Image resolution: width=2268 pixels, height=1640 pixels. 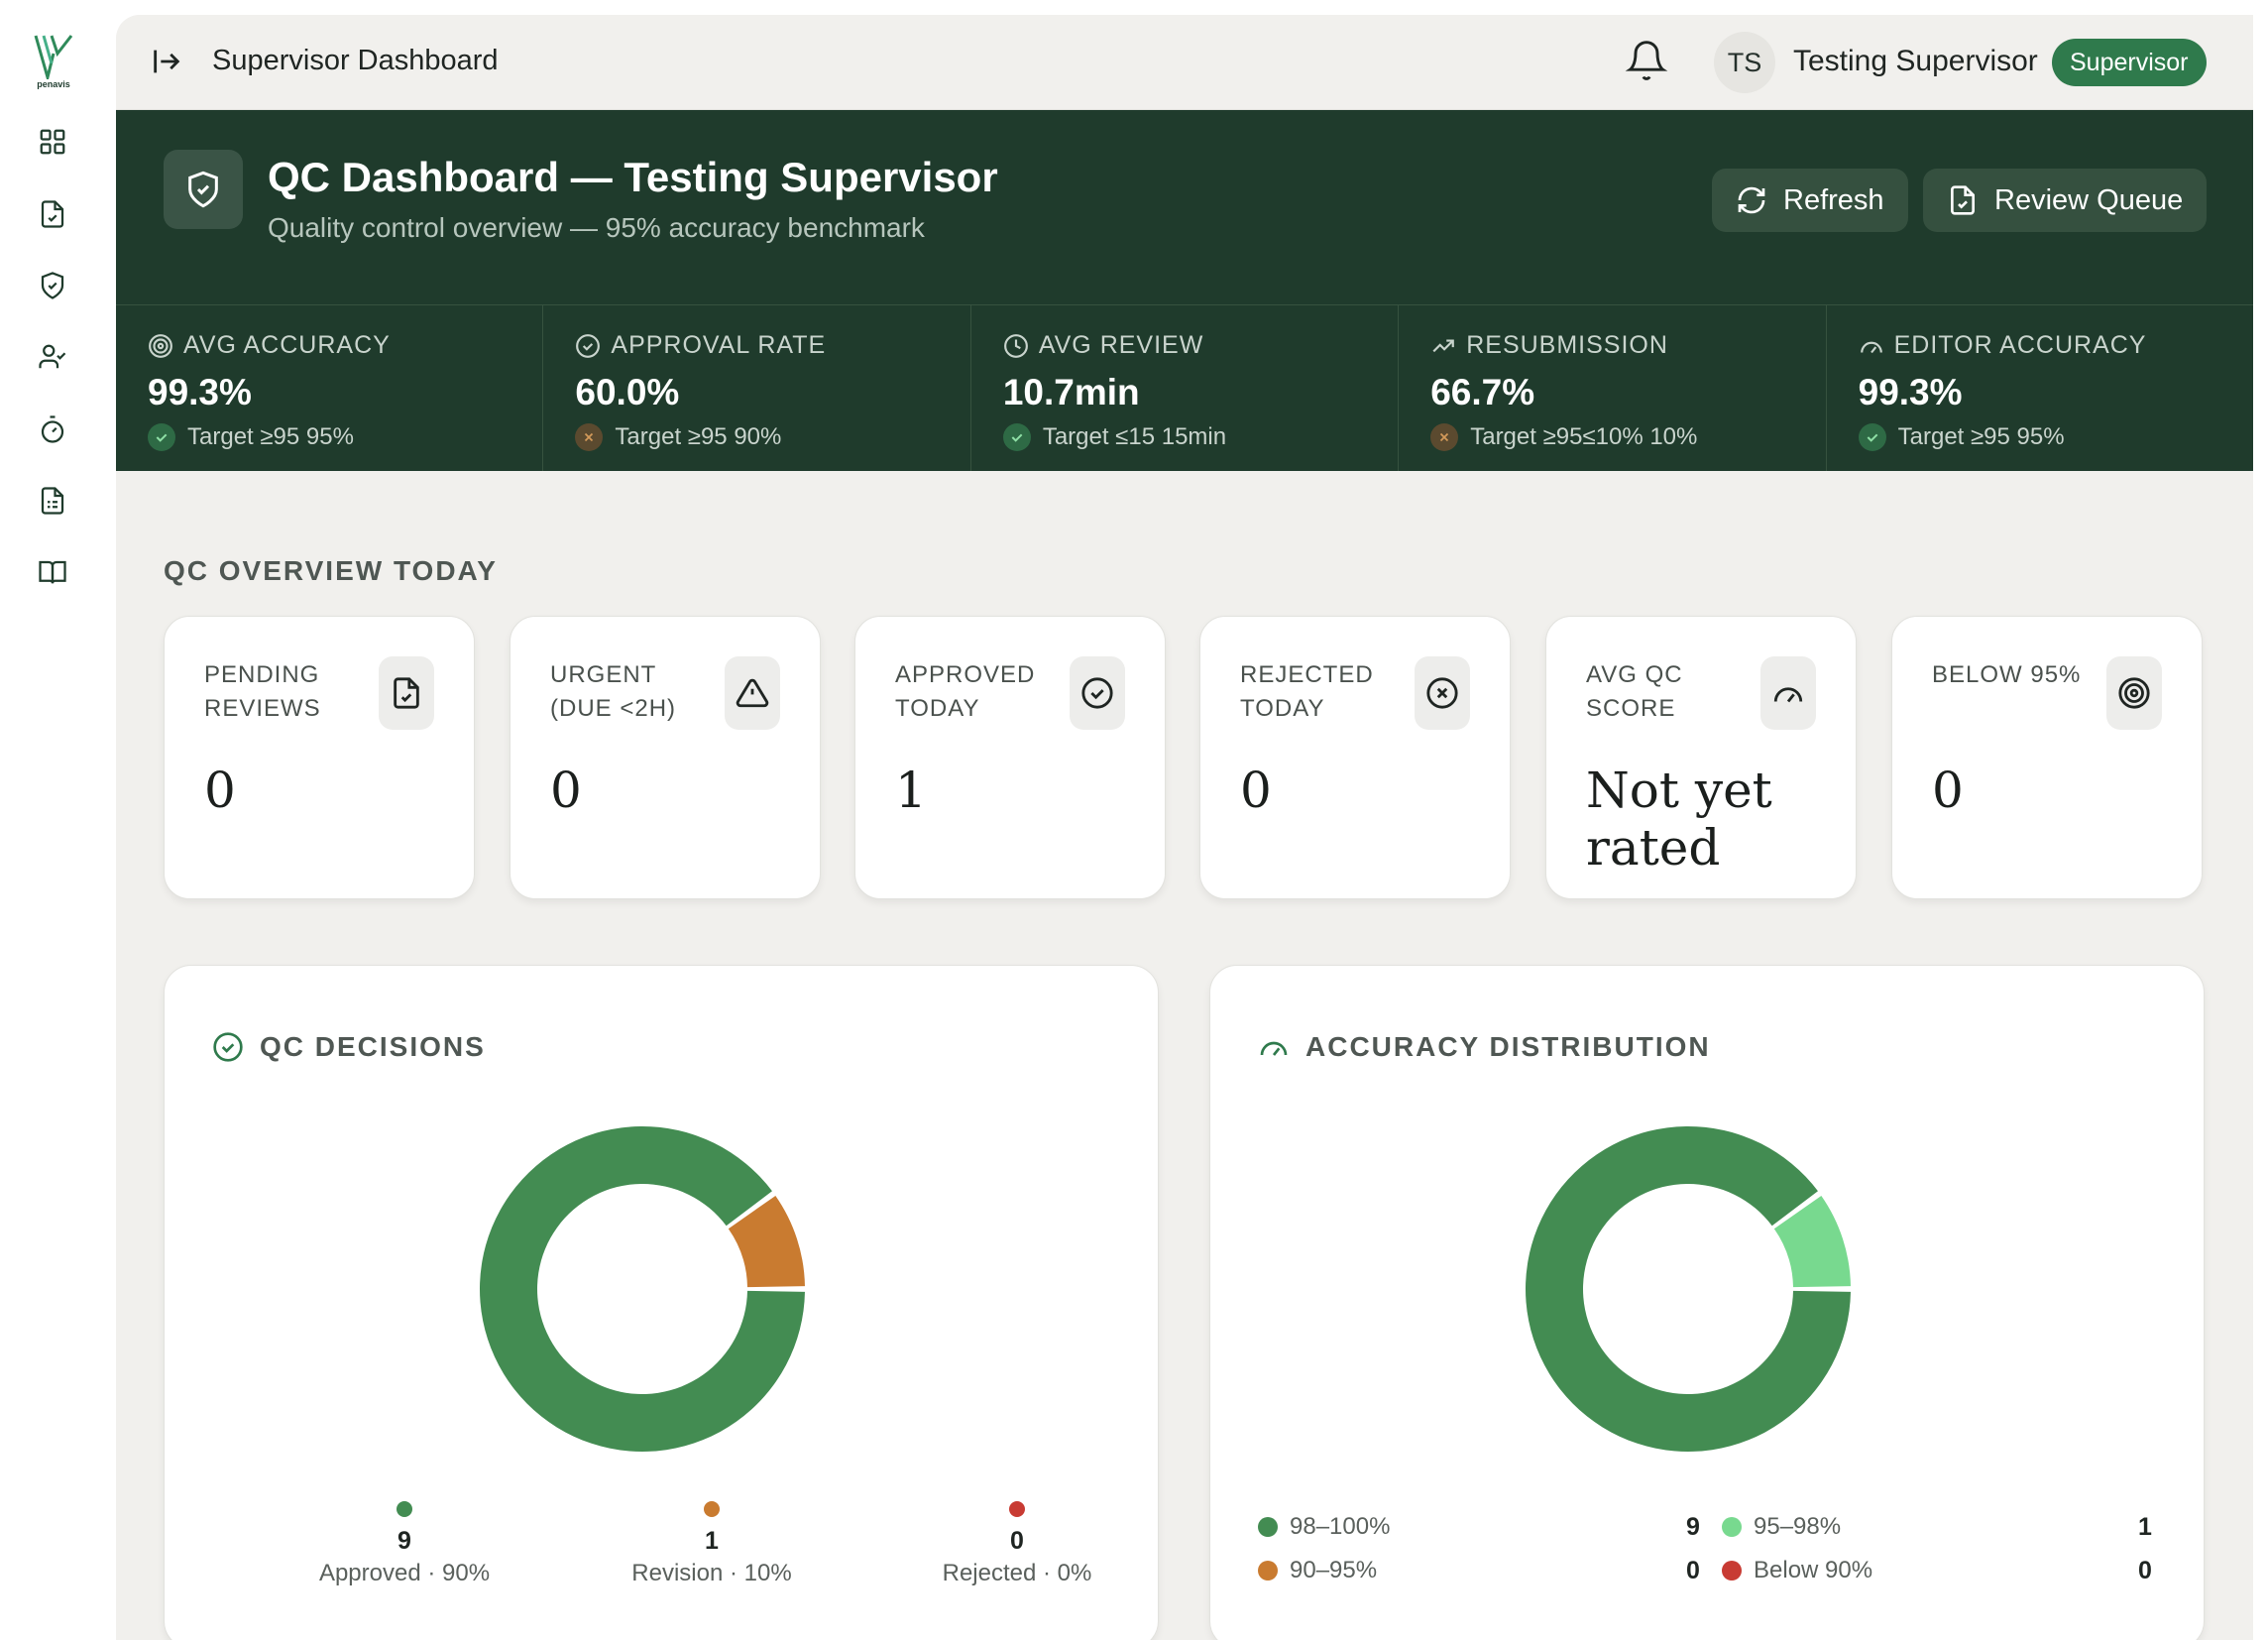 I want to click on card-approved-today: APPROVED TODAY 1, so click(x=1010, y=757).